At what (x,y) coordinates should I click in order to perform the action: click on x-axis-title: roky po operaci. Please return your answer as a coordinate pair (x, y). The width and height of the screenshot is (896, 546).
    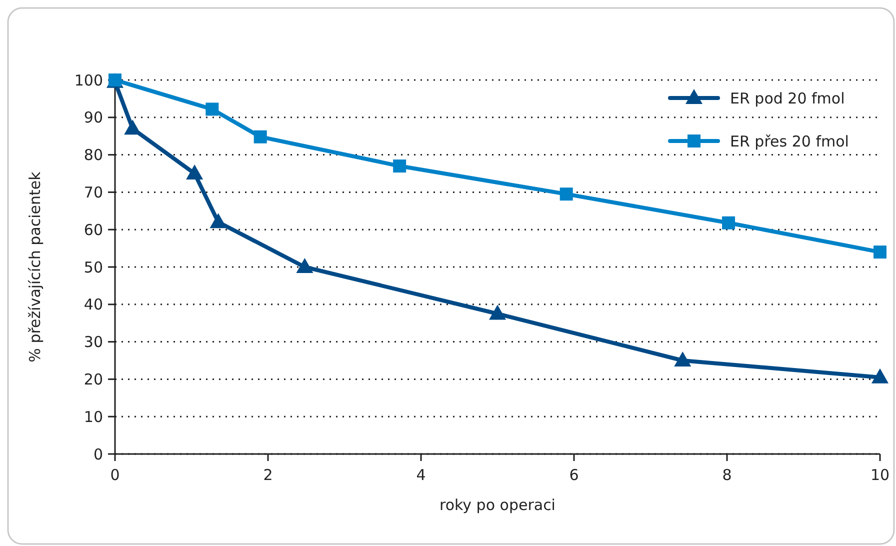
    Looking at the image, I should click on (498, 505).